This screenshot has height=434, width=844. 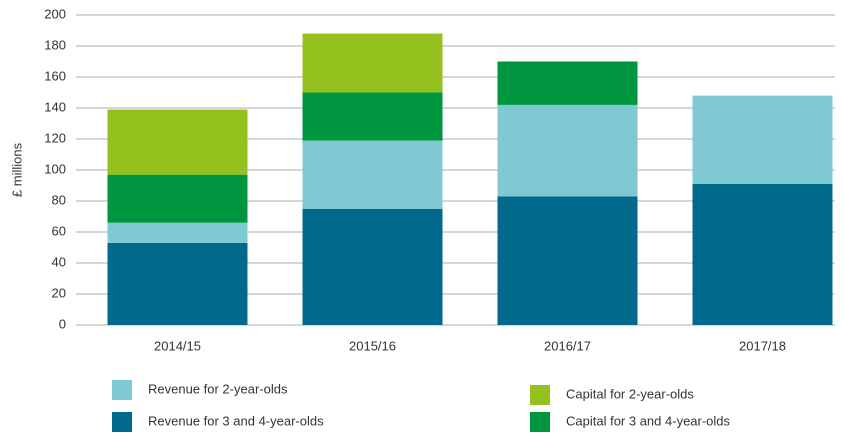 What do you see at coordinates (372, 345) in the screenshot?
I see `x-tick-label: 2015/16` at bounding box center [372, 345].